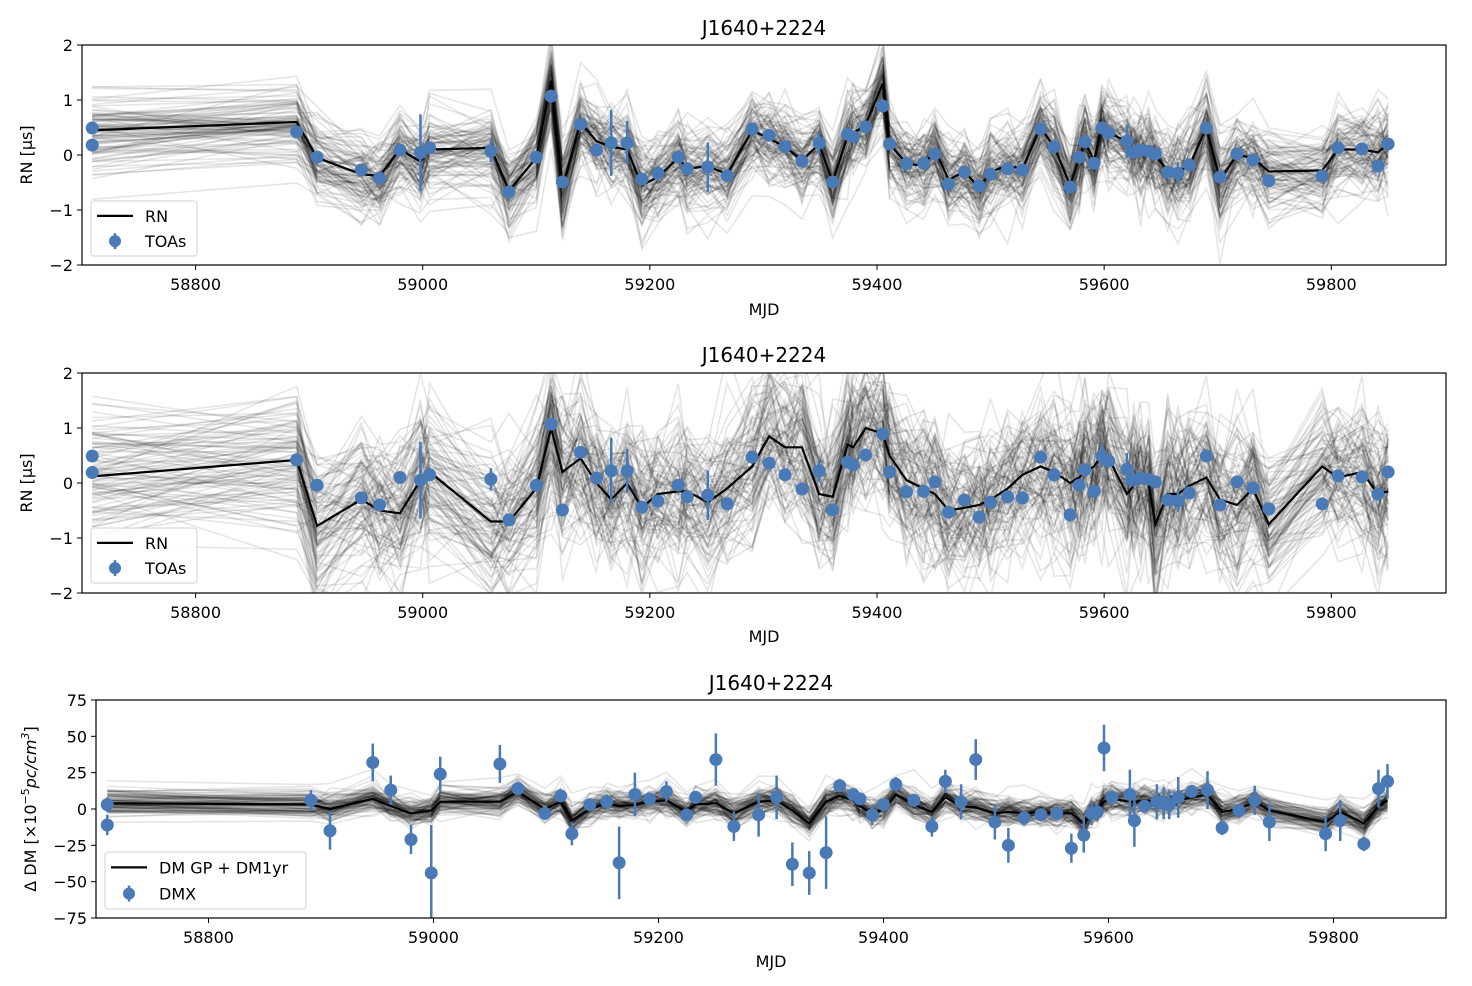  I want to click on y-tick-label: 75, so click(77, 700).